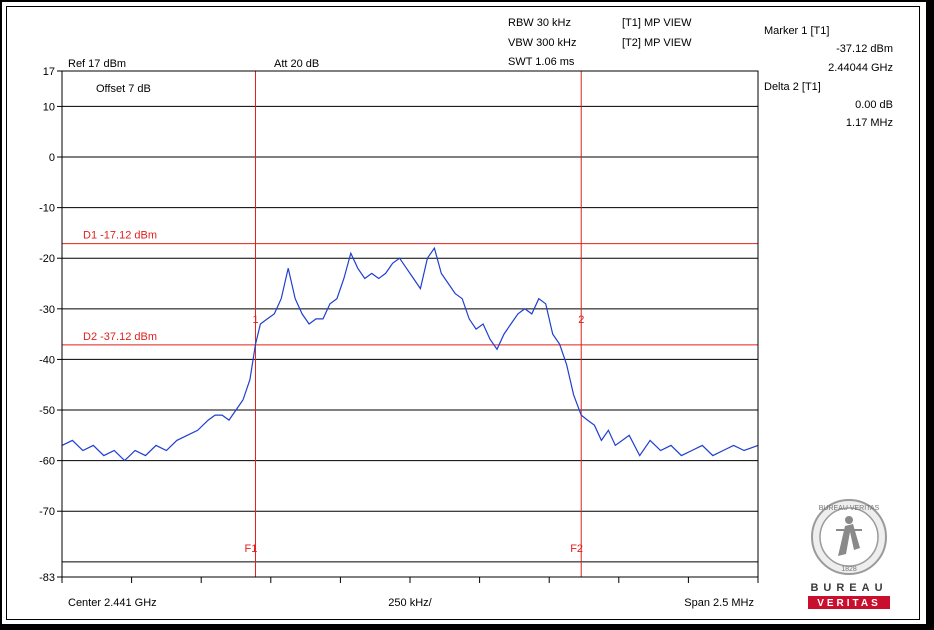 This screenshot has height=630, width=934. Describe the element at coordinates (52, 158) in the screenshot. I see `y-tick-label: 0` at that location.